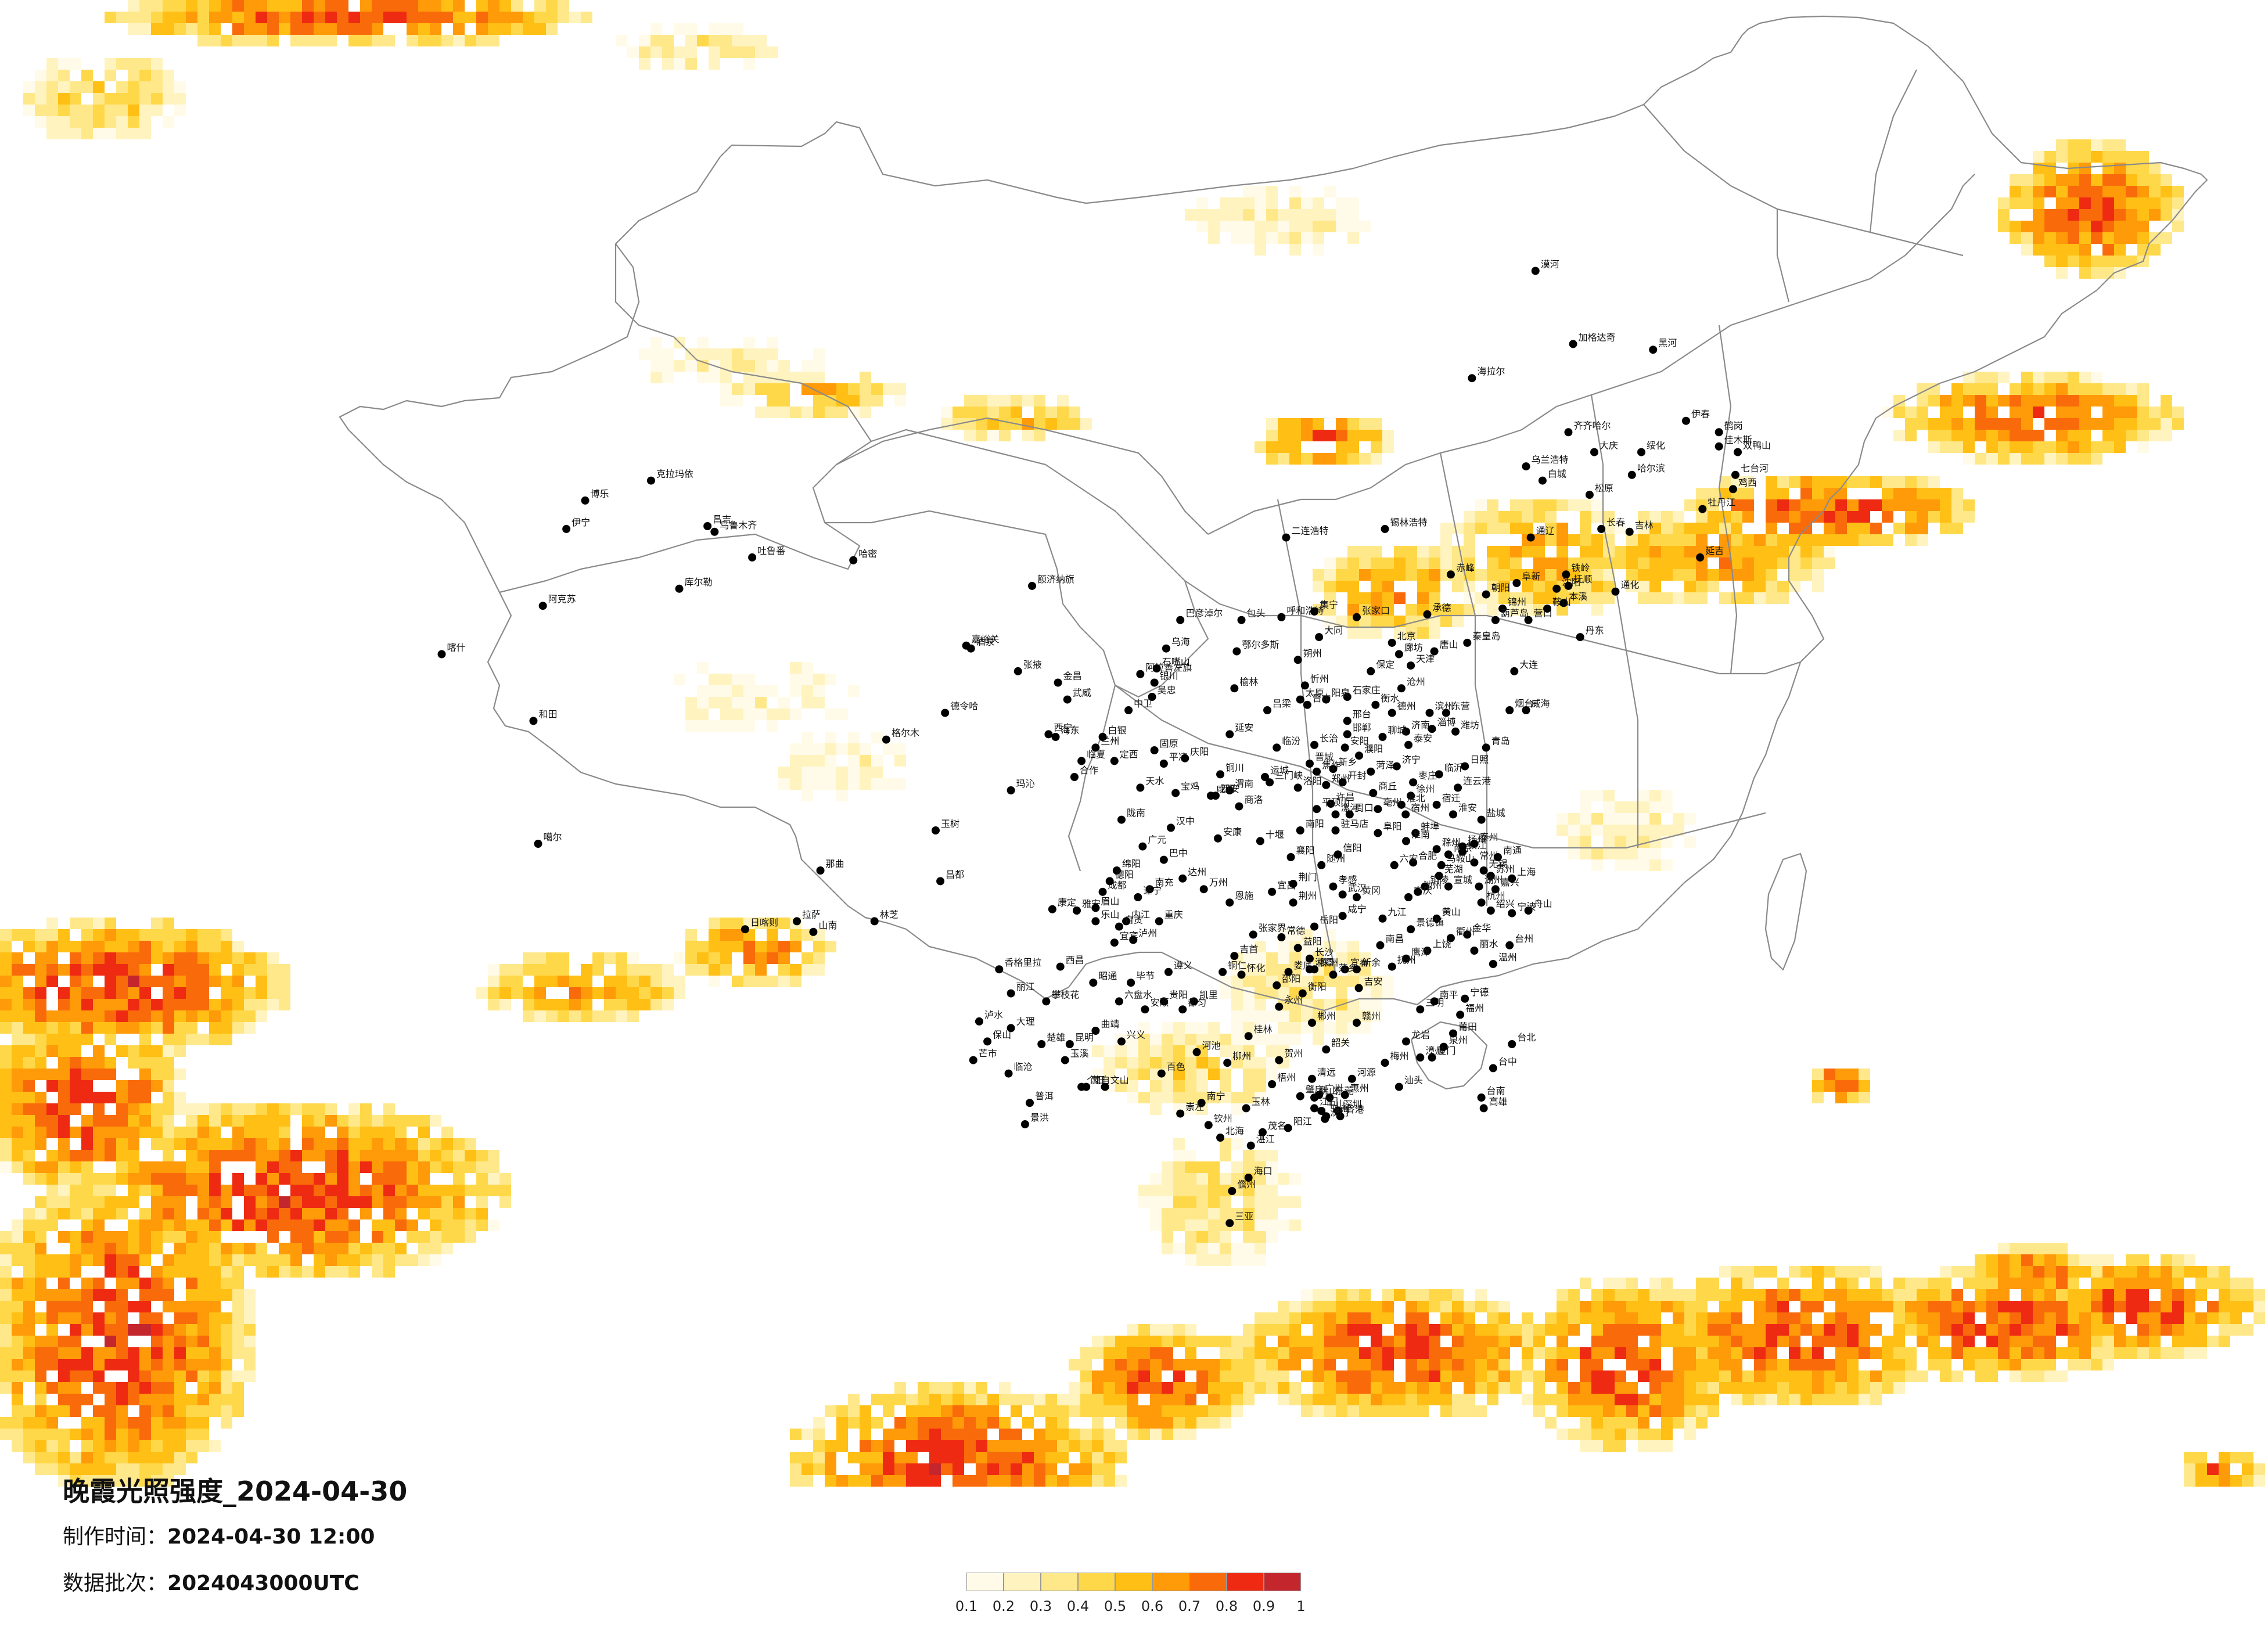 The height and width of the screenshot is (1626, 2268). What do you see at coordinates (771, 550) in the screenshot?
I see `city-label: 吐鲁番` at bounding box center [771, 550].